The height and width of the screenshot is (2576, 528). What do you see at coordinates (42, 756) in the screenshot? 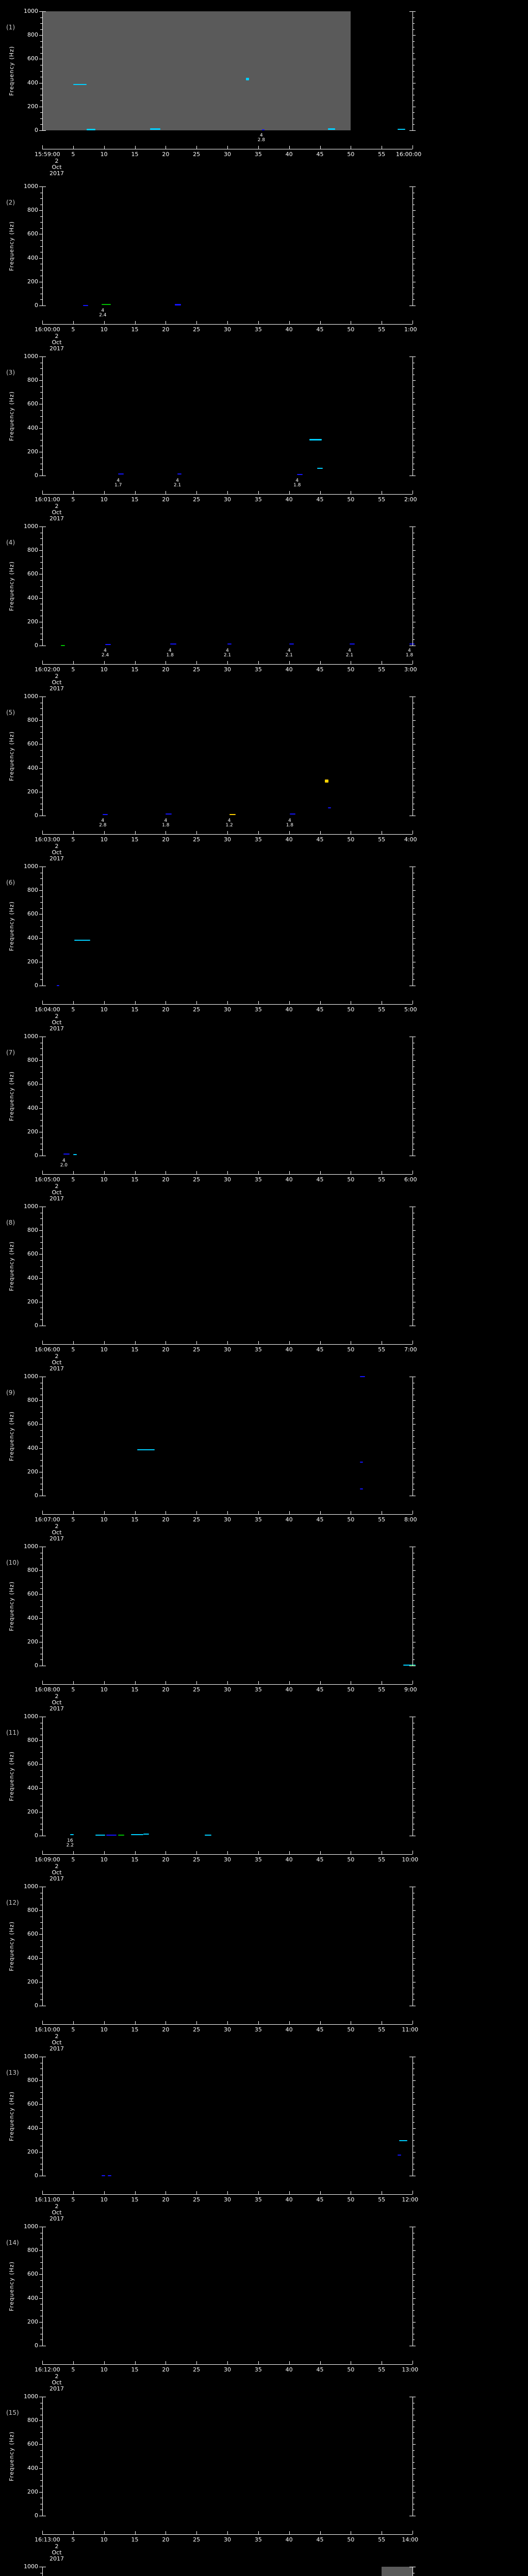
I see `y-axis` at bounding box center [42, 756].